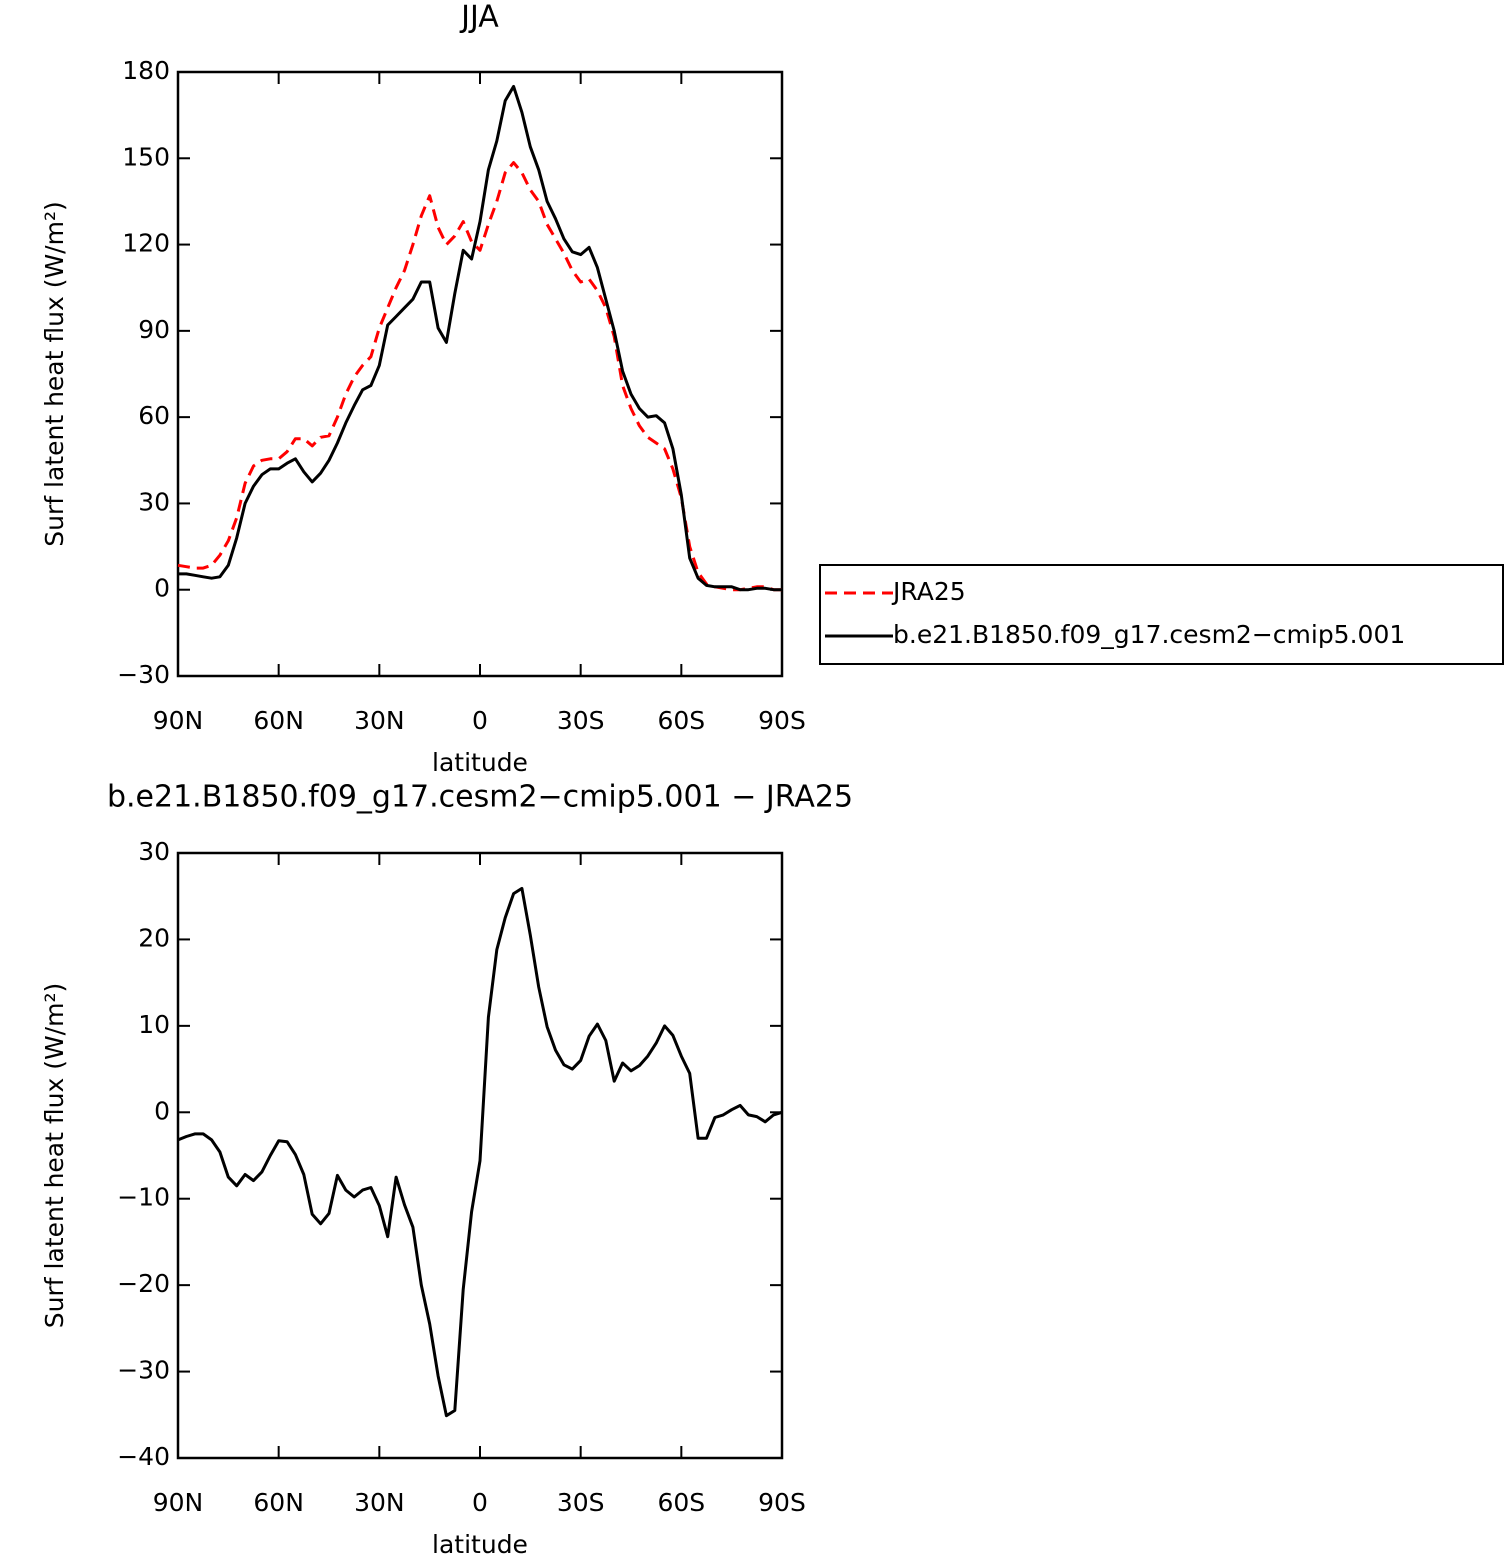  What do you see at coordinates (146, 156) in the screenshot?
I see `y-tick-label: 150` at bounding box center [146, 156].